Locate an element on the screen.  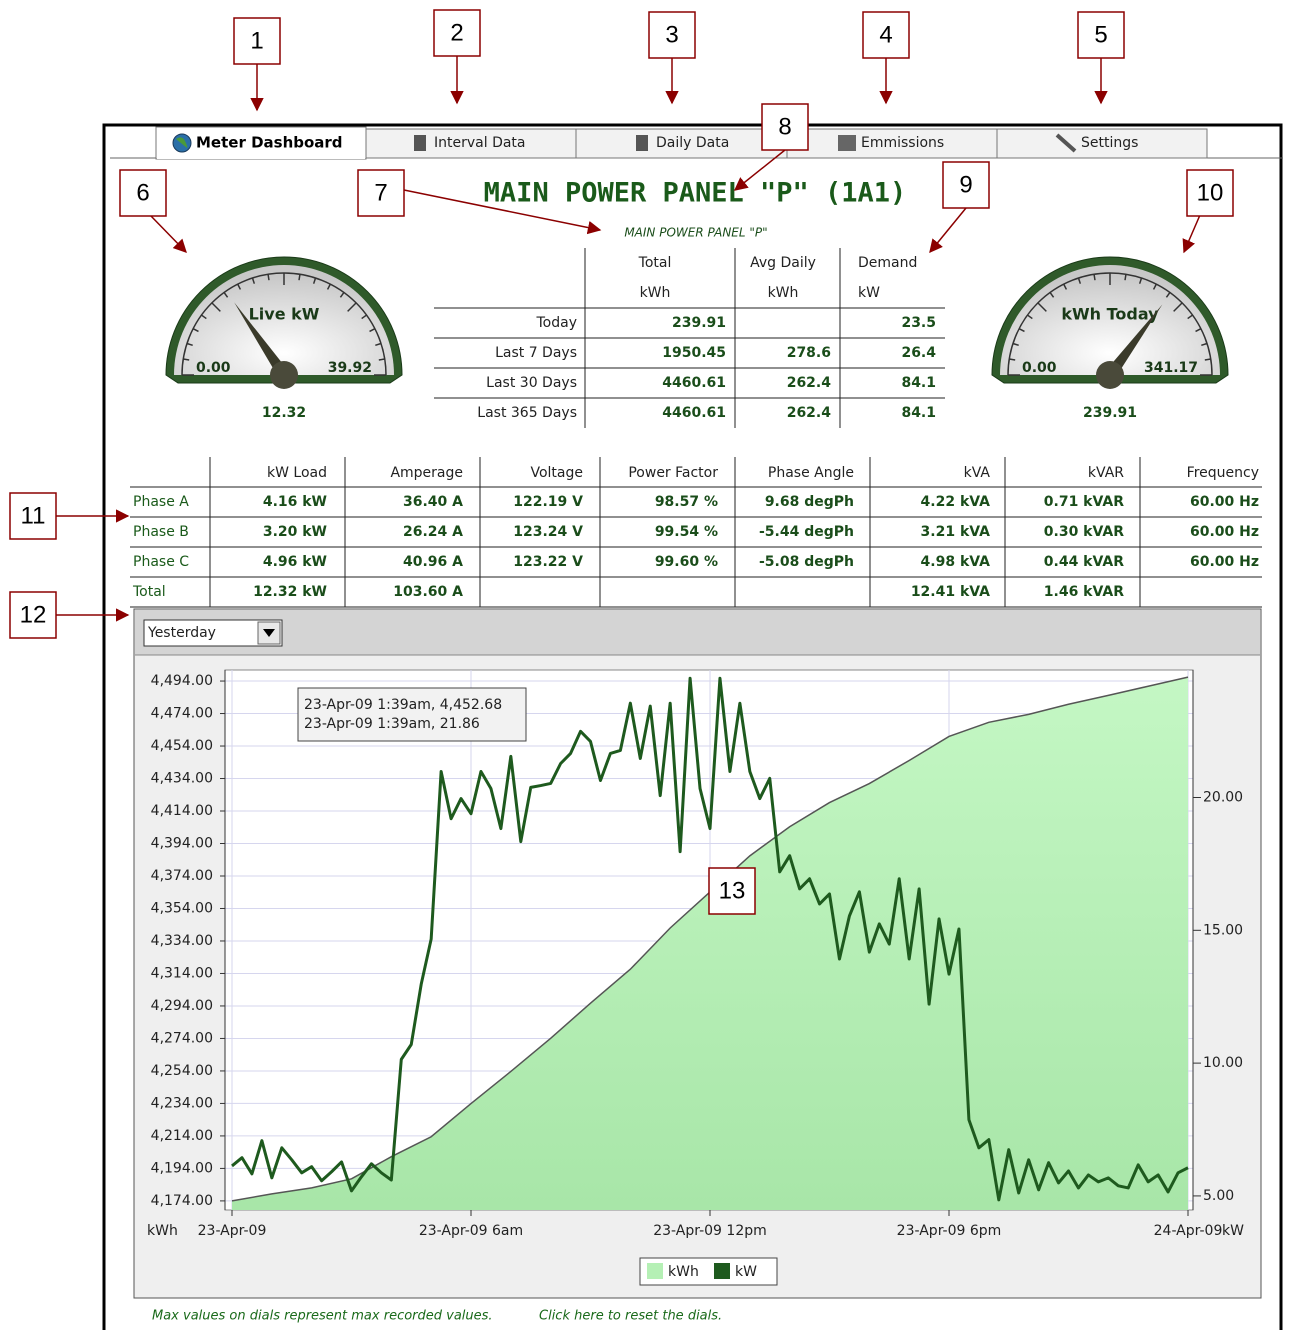
panel-title: MAIN POWER PANEL "P" (1A1) is located at coordinates (695, 193).